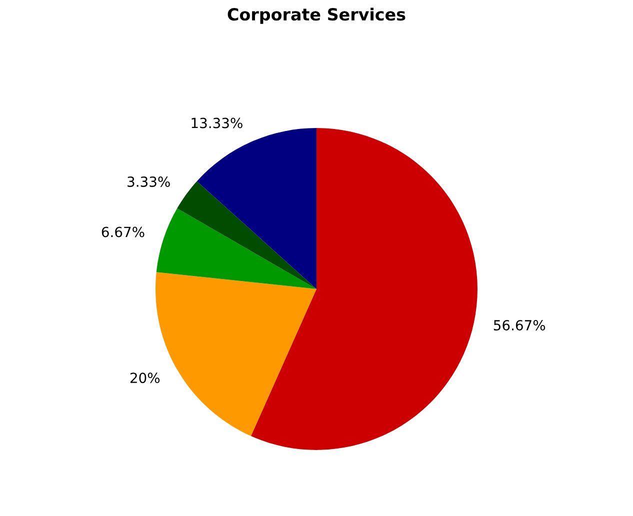  What do you see at coordinates (217, 123) in the screenshot?
I see `data-label: 13.33%` at bounding box center [217, 123].